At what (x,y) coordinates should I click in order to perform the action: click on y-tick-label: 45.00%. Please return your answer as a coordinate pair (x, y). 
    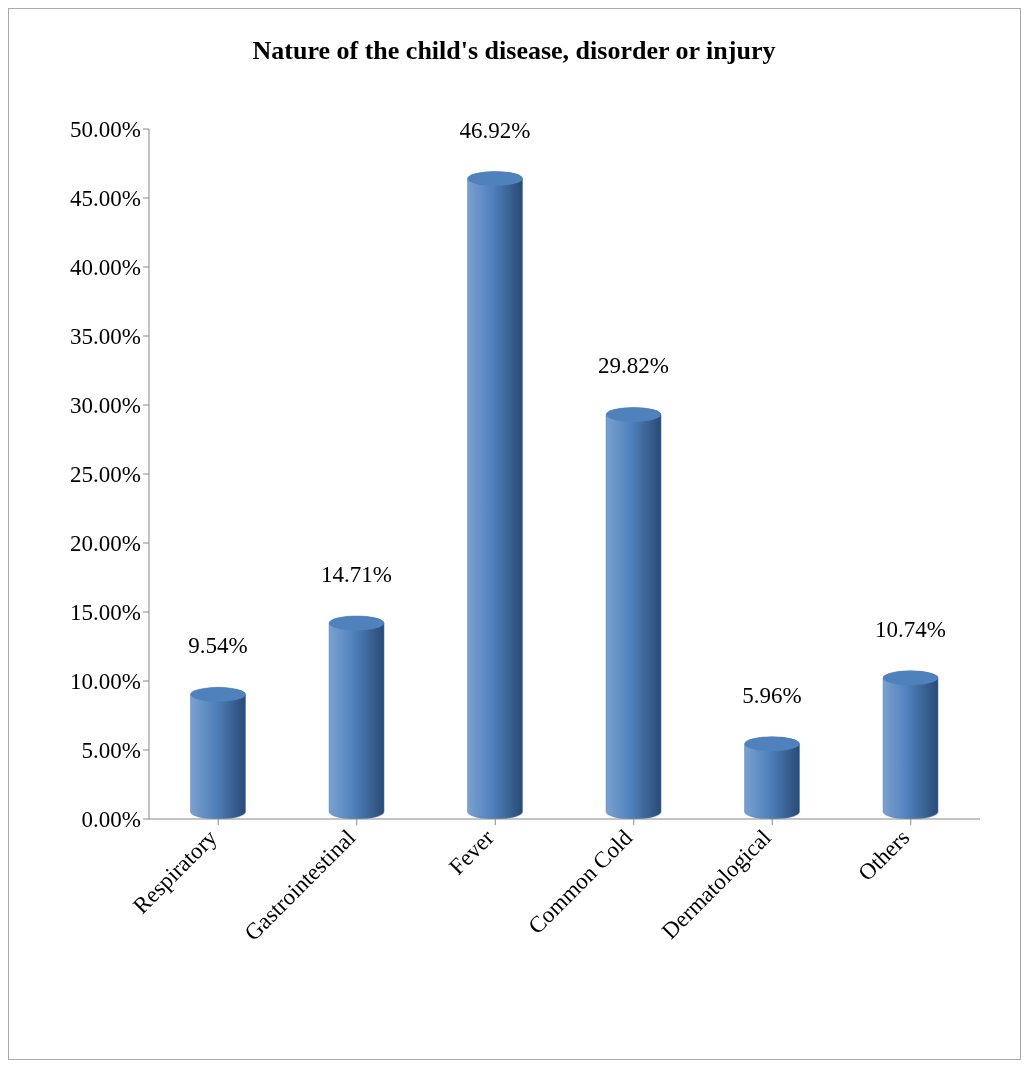
    Looking at the image, I should click on (105, 199).